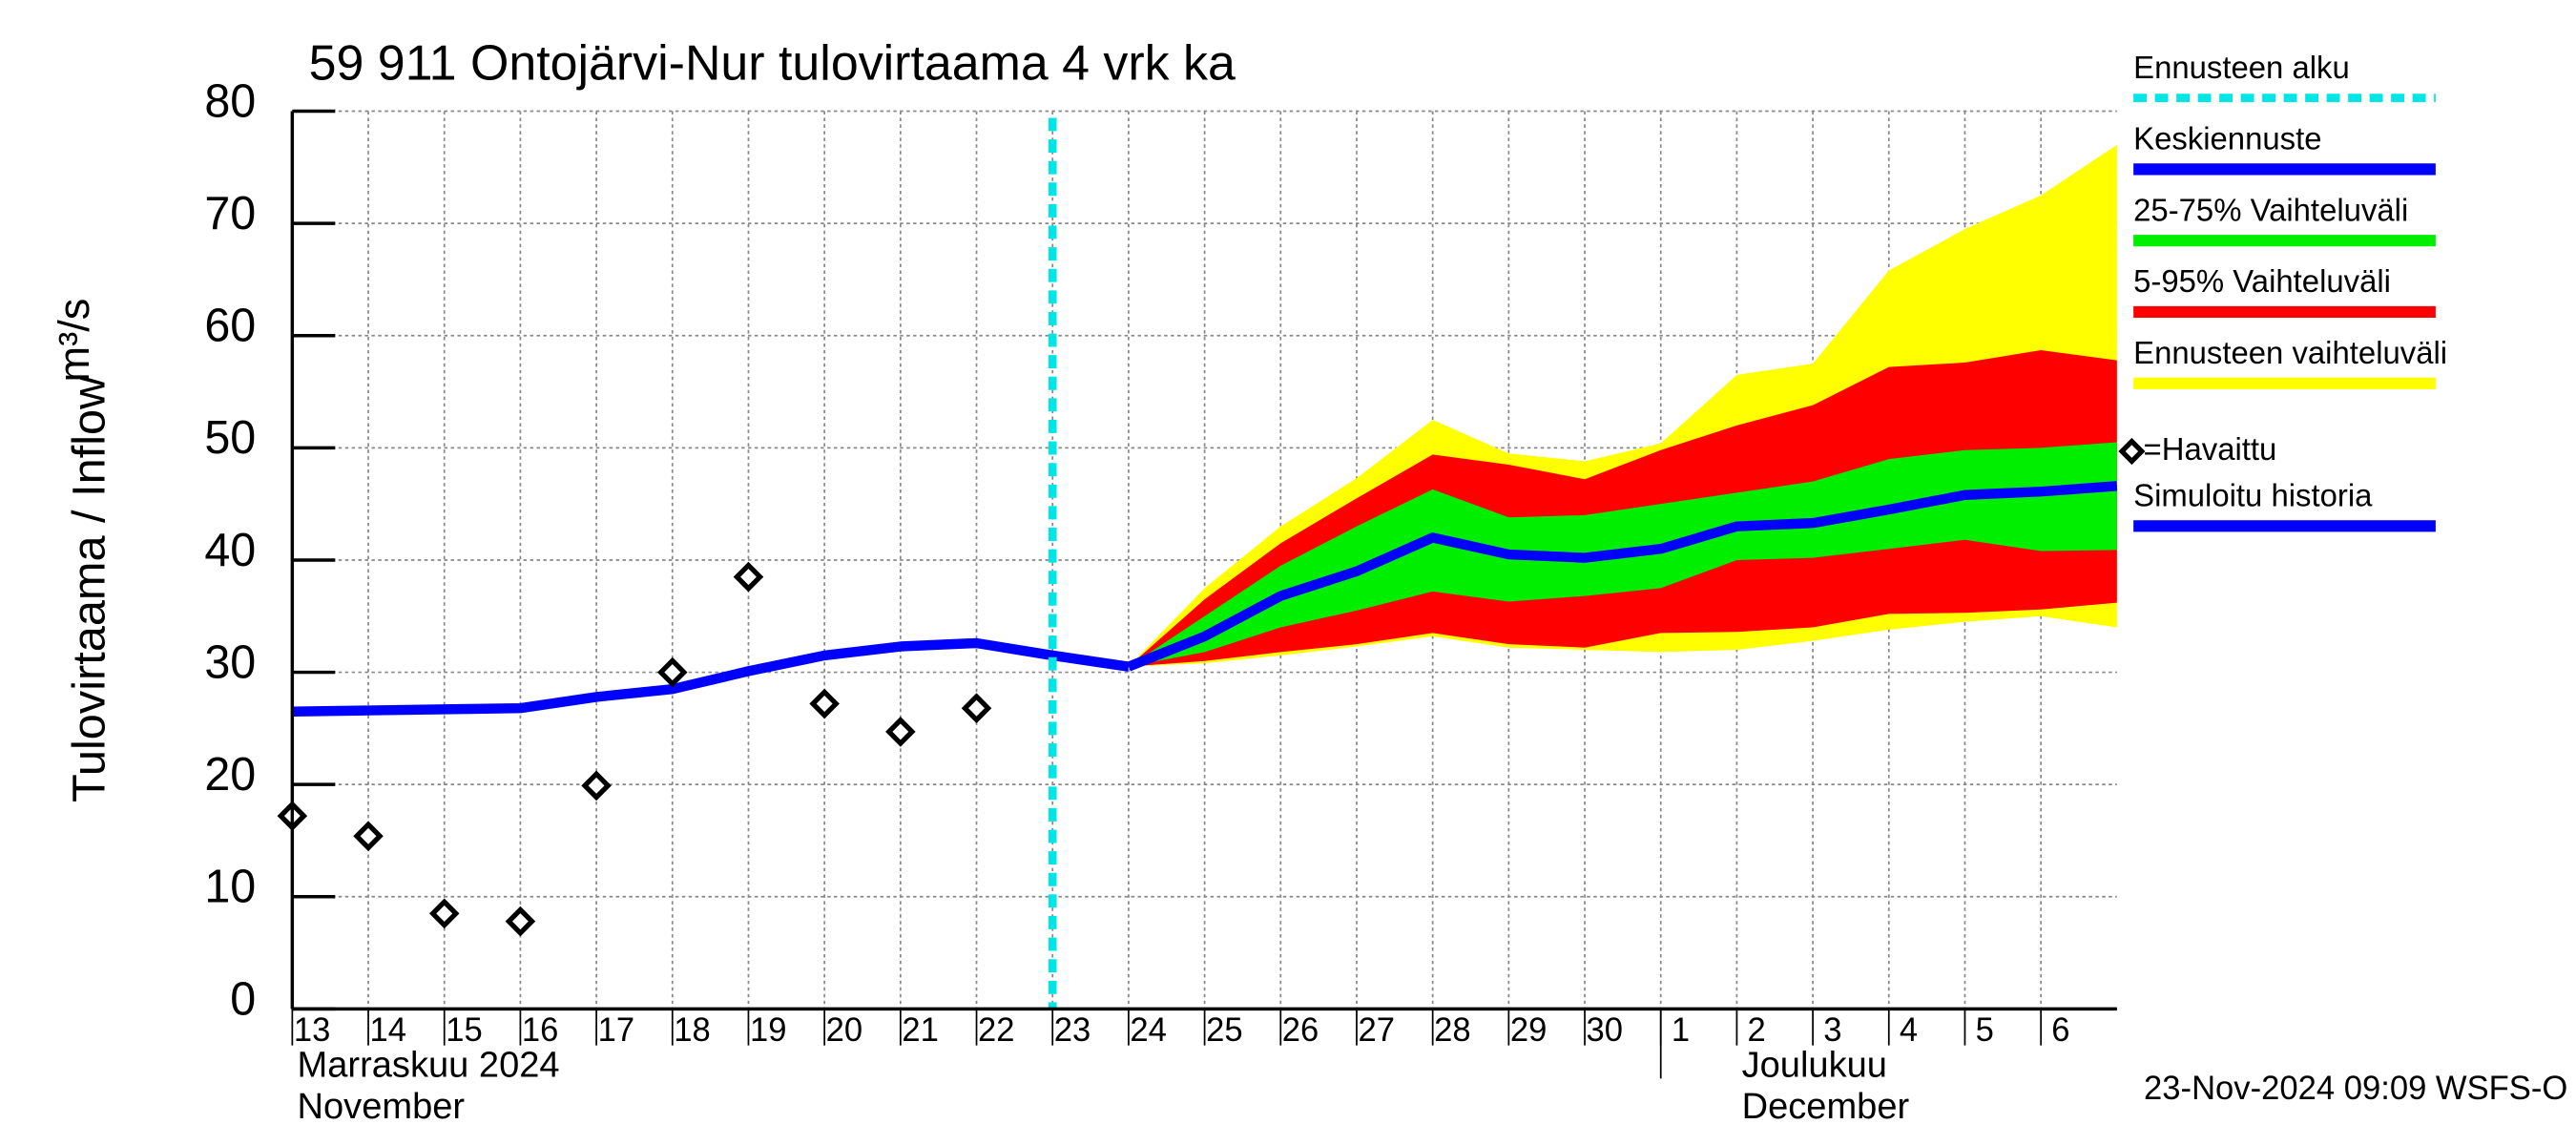 The image size is (2576, 1145). I want to click on x-tick-label: 21, so click(920, 1030).